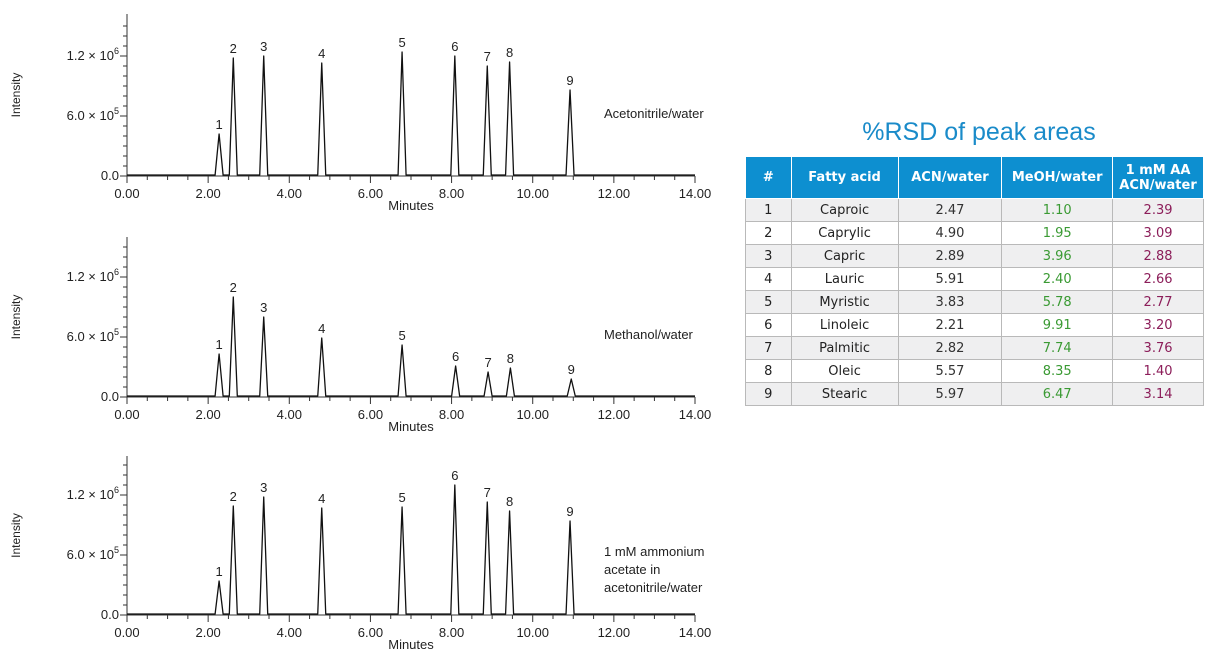  Describe the element at coordinates (844, 233) in the screenshot. I see `fatty-acid-name: Caprylic` at that location.